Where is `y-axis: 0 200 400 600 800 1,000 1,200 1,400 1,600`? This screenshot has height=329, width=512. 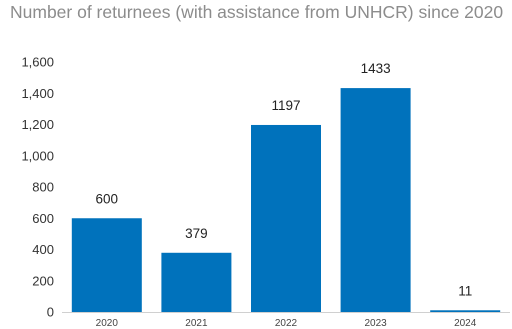
y-axis: 0 200 400 600 800 1,000 1,200 1,400 1,600 is located at coordinates (37, 187).